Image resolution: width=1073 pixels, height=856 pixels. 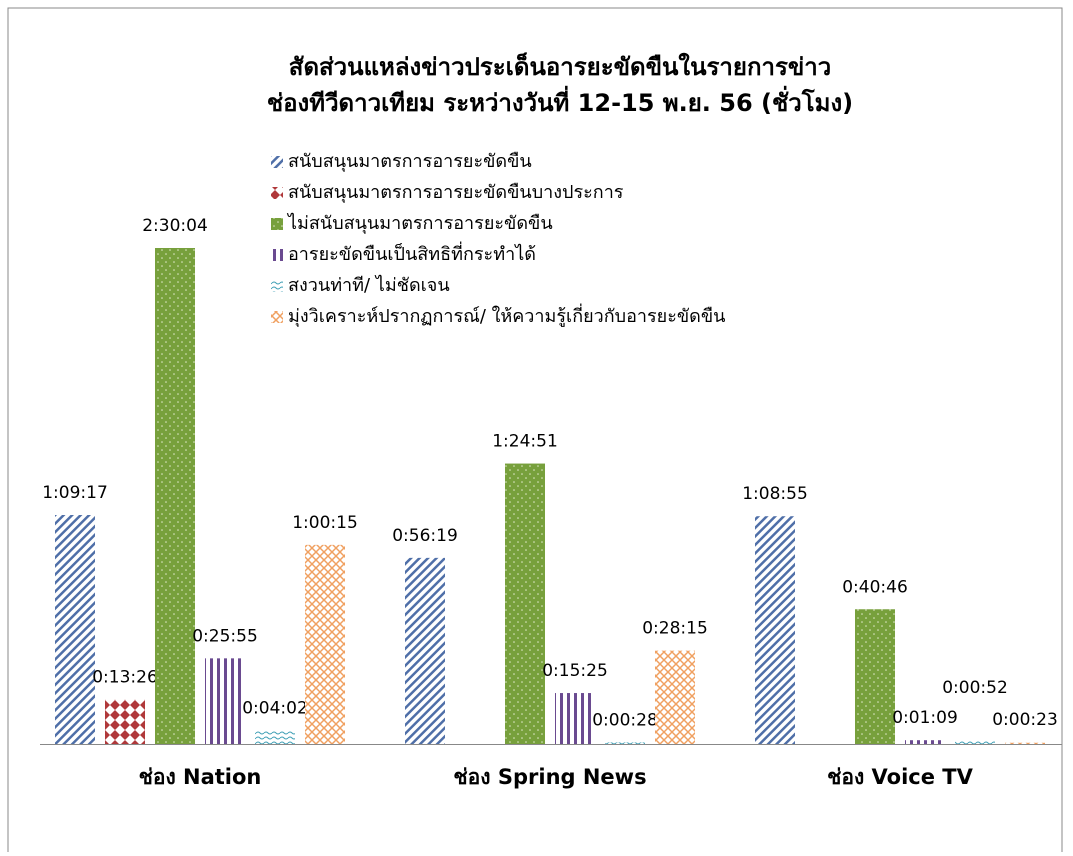 I want to click on legend-label: ไม่สนับสนุนมาตรการอารยะขัดขืน, so click(x=419, y=223).